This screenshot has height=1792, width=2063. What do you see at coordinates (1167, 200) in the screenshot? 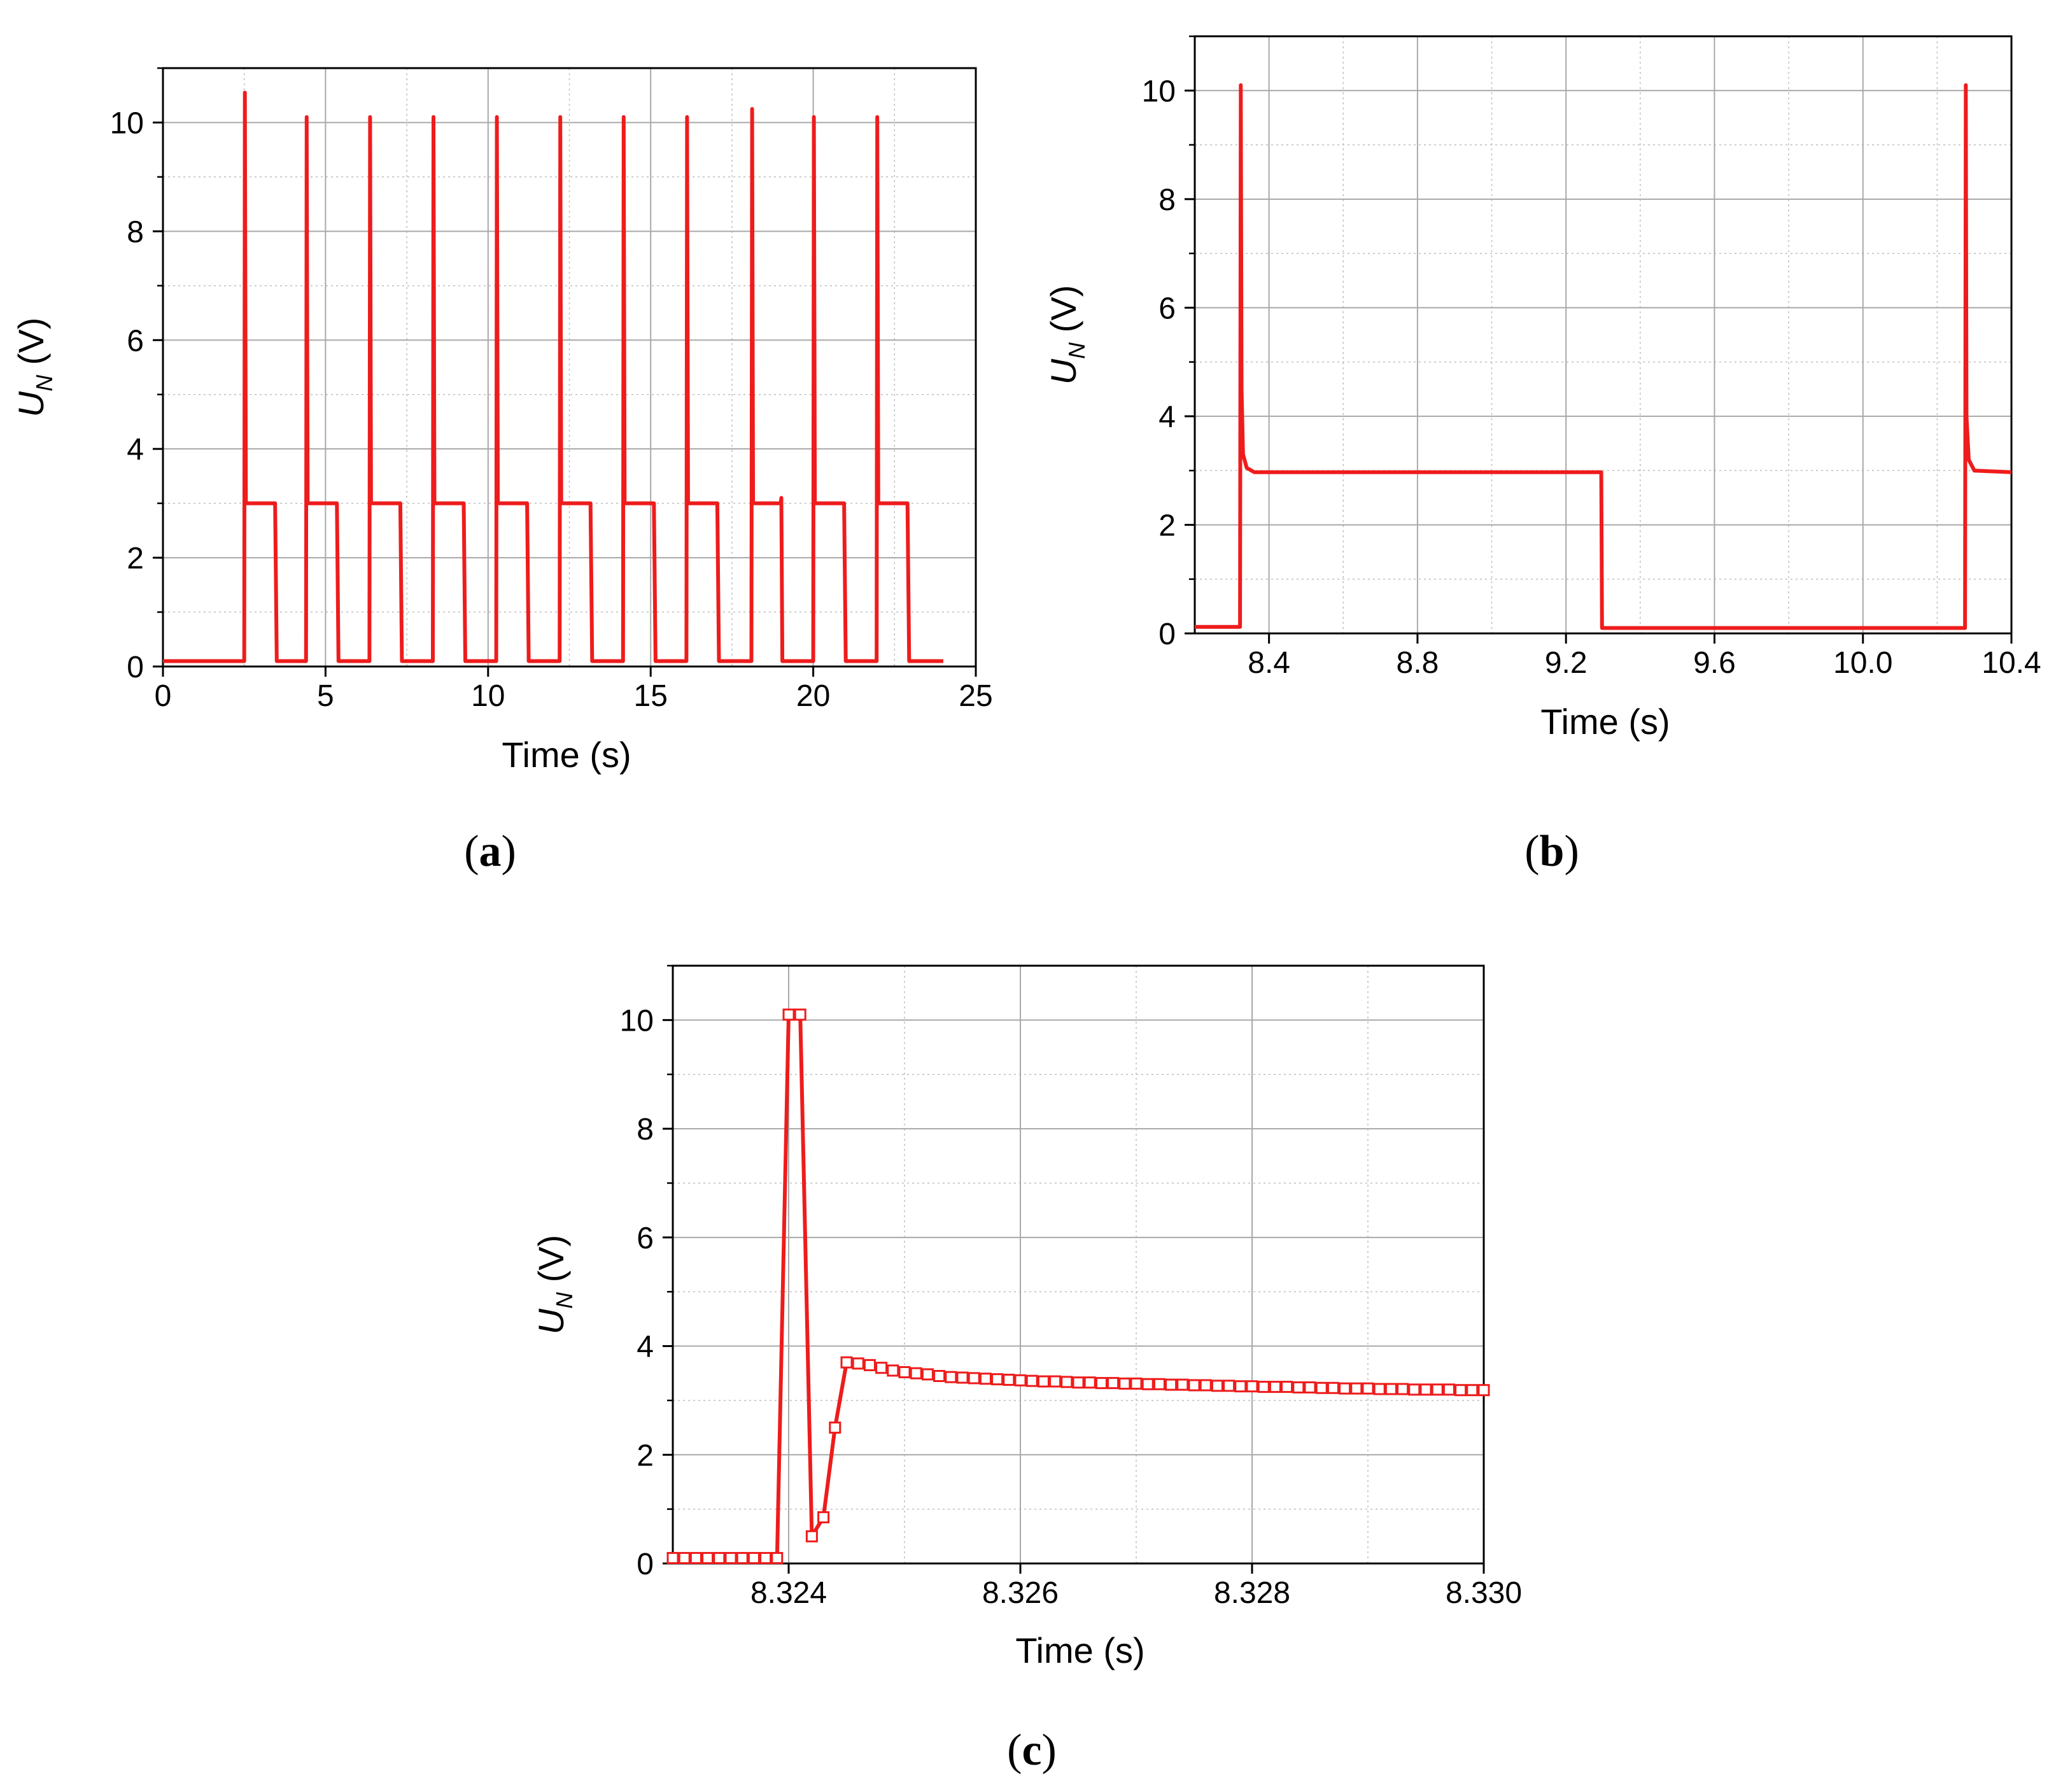
I see `y-tick-label: 8` at bounding box center [1167, 200].